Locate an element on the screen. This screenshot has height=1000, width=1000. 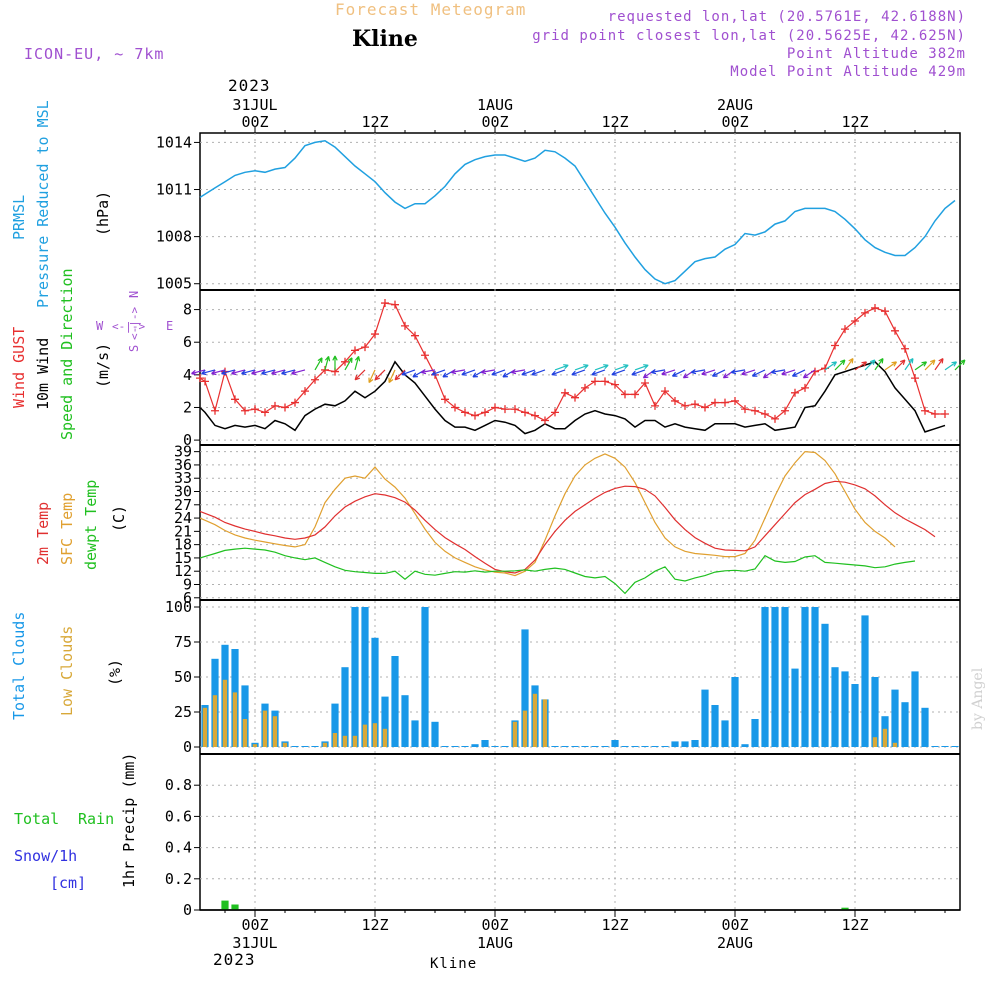
y-tick-label: 1008 is located at coordinates (174, 237).